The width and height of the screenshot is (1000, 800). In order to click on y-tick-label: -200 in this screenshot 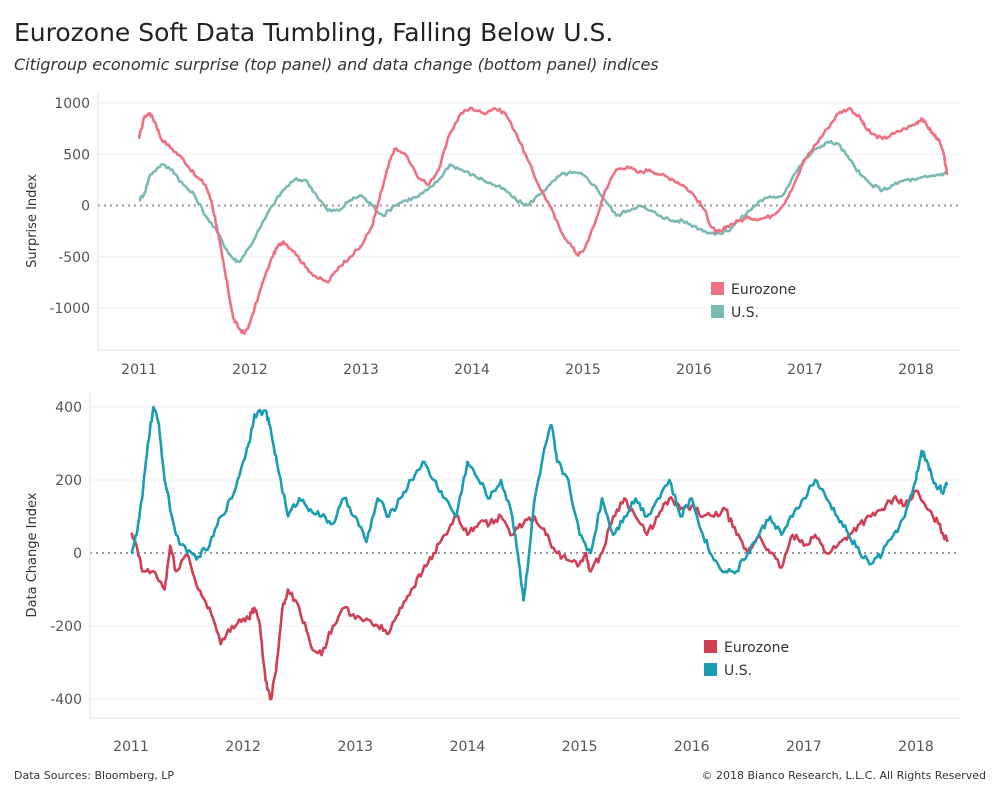, I will do `click(66, 627)`.